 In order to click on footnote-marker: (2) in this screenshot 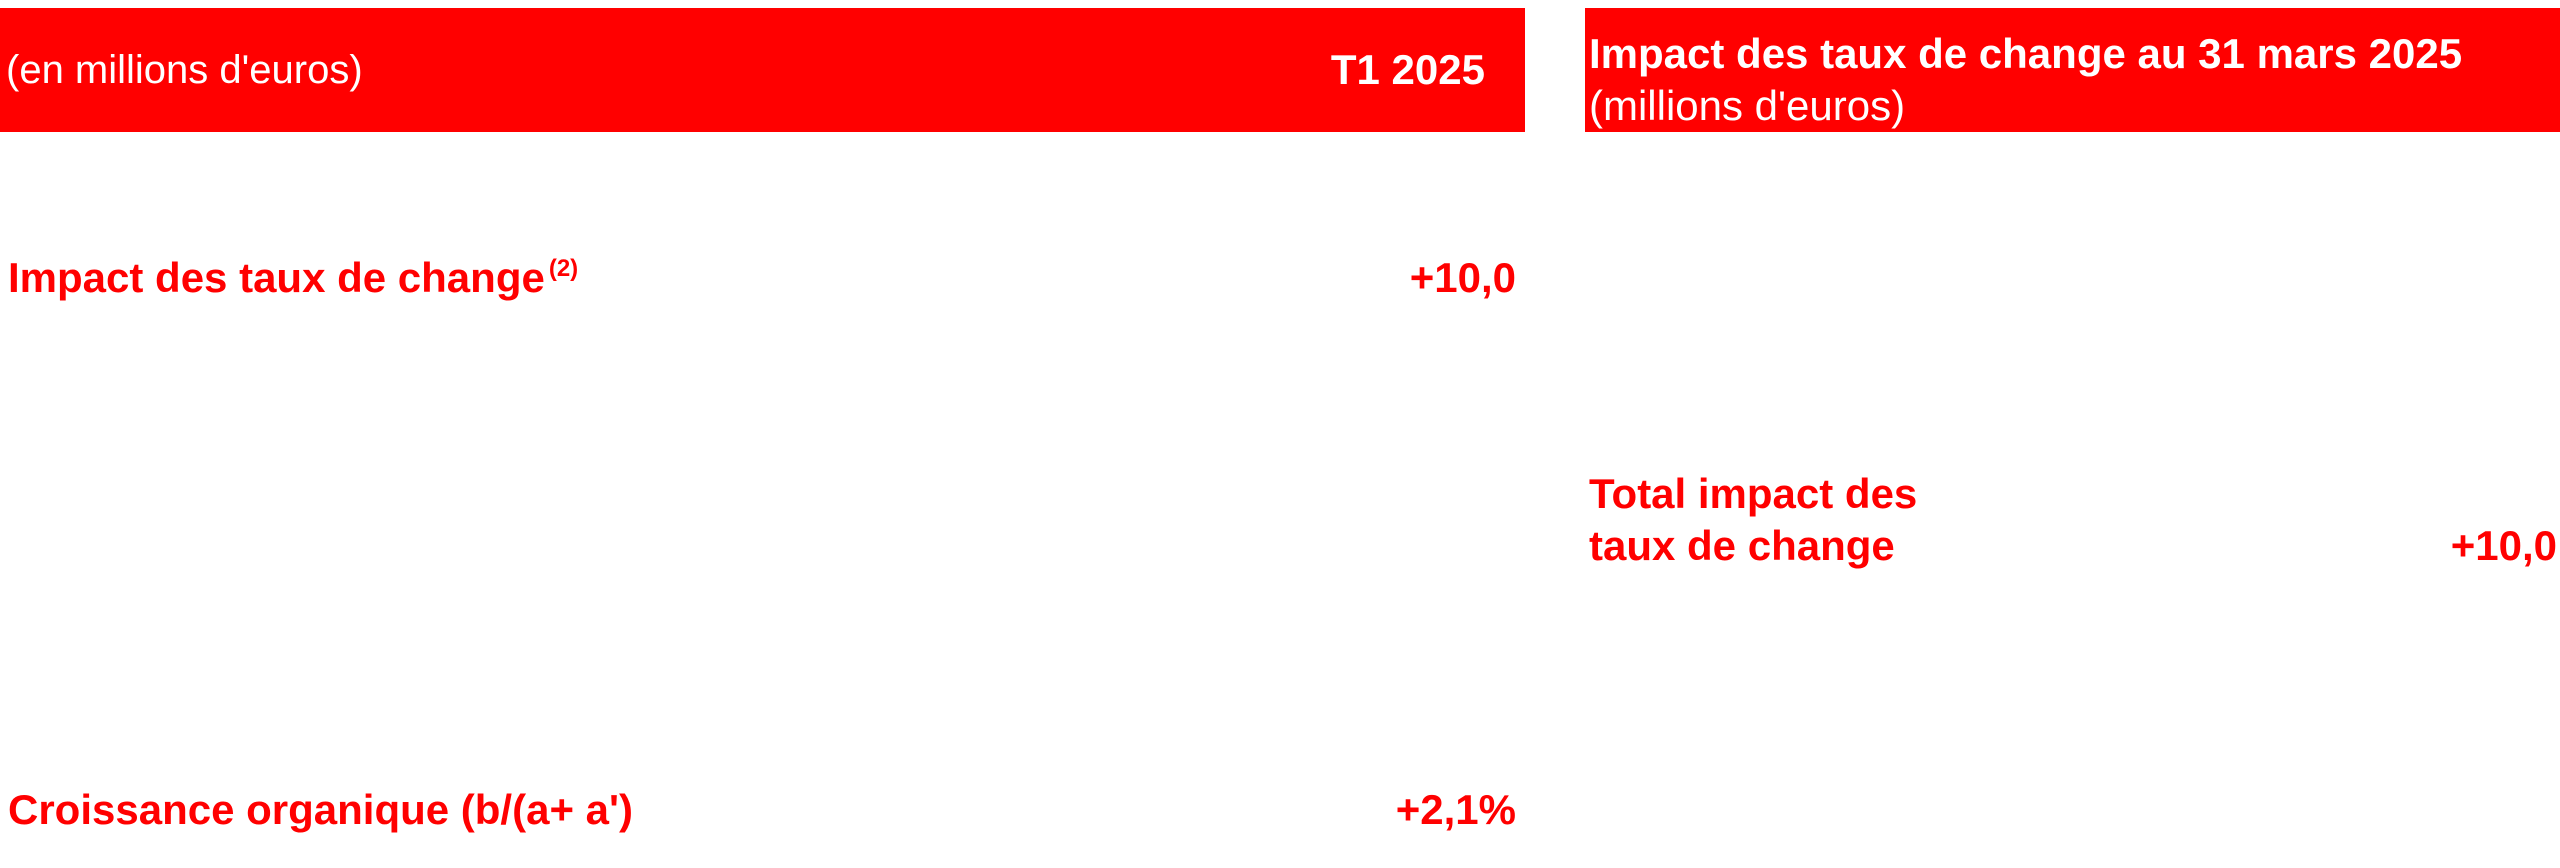, I will do `click(563, 268)`.